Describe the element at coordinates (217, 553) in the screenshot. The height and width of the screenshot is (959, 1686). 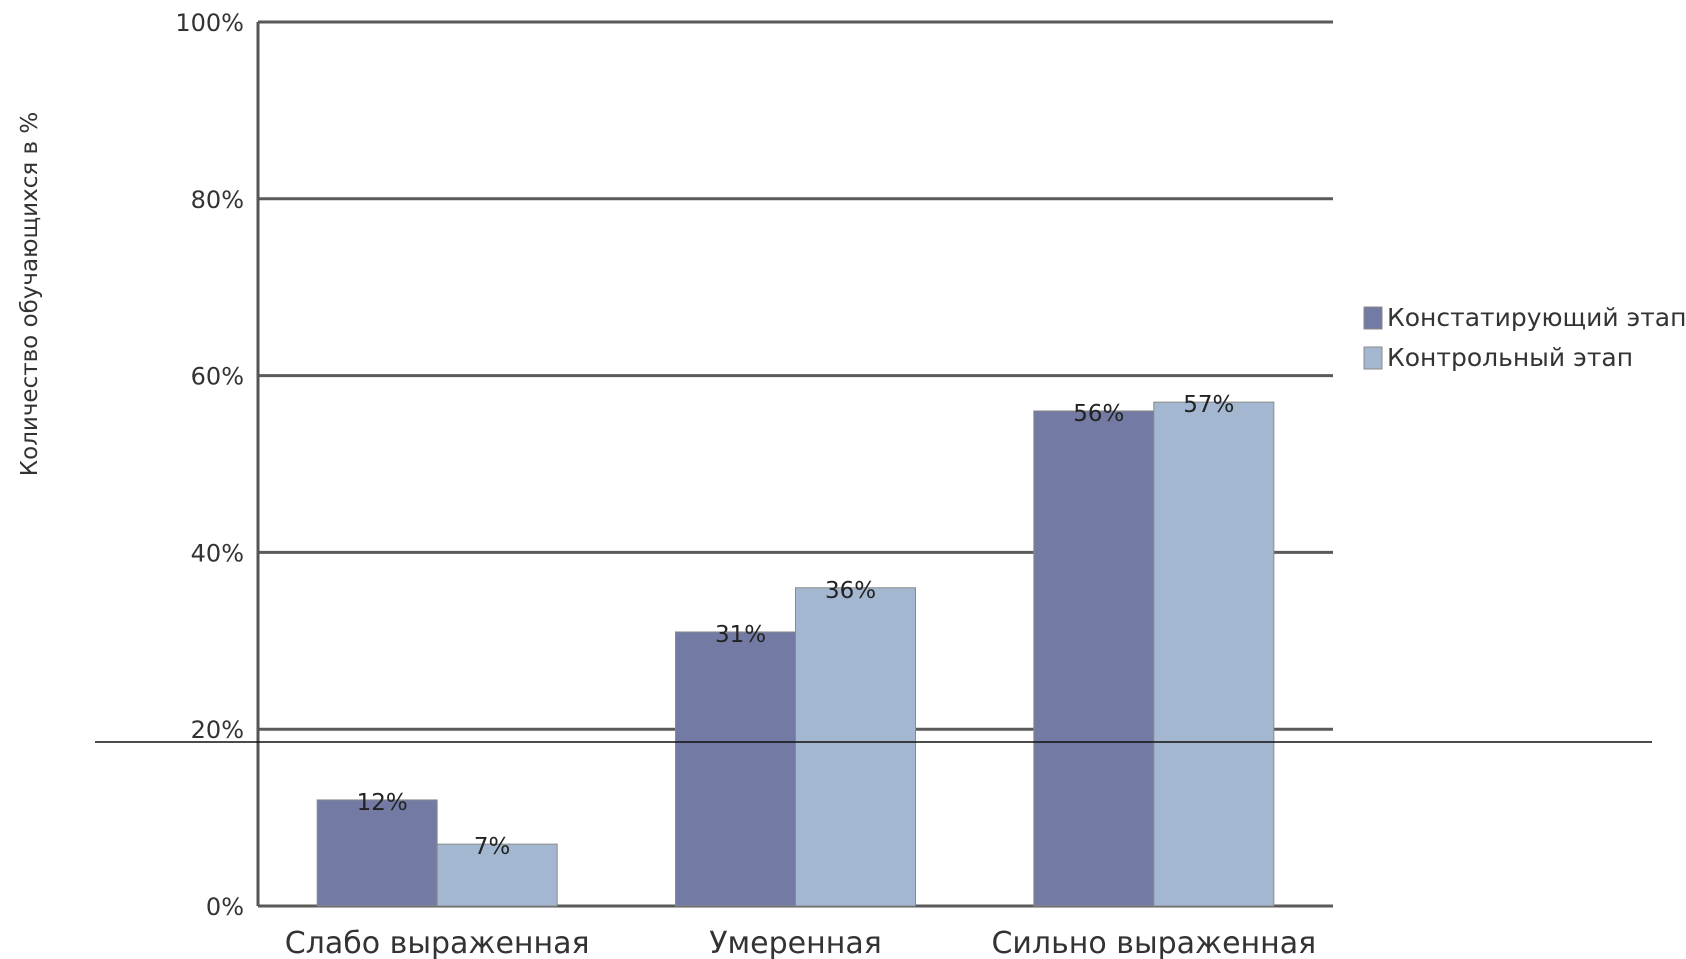
I see `y-tick-label: 40%` at that location.